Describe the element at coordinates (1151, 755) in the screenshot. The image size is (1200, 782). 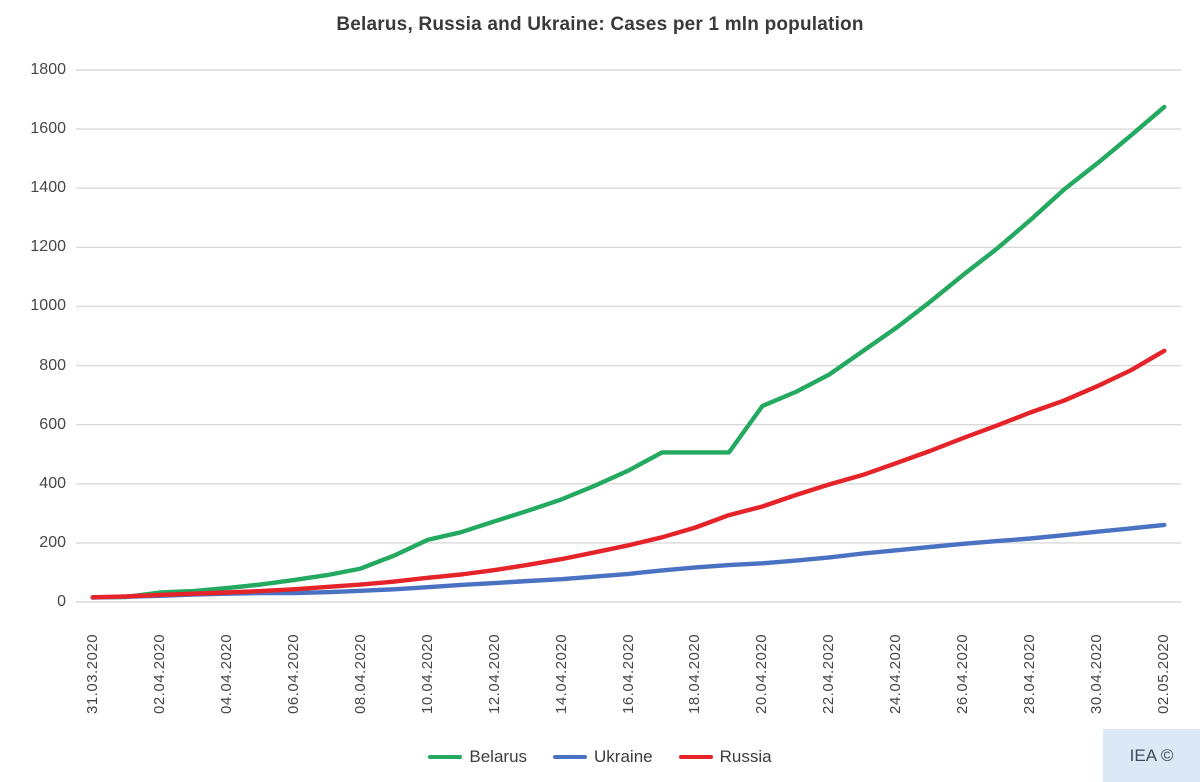
I see `watermark-badge: IEA ©` at that location.